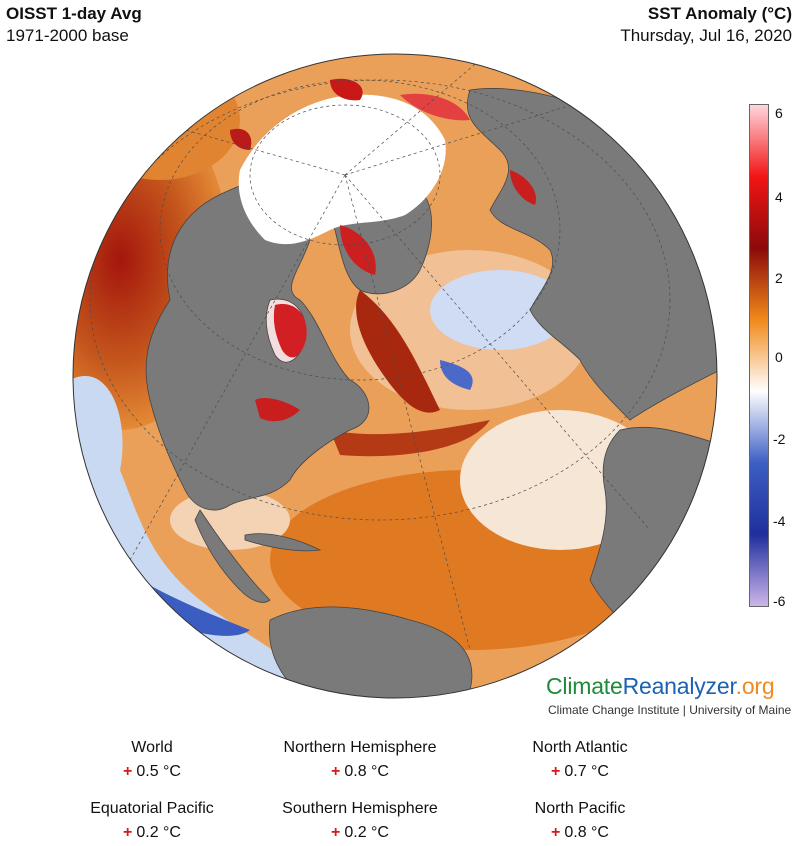 The image size is (800, 846). I want to click on variable-title: SST Anomaly (°C), so click(719, 13).